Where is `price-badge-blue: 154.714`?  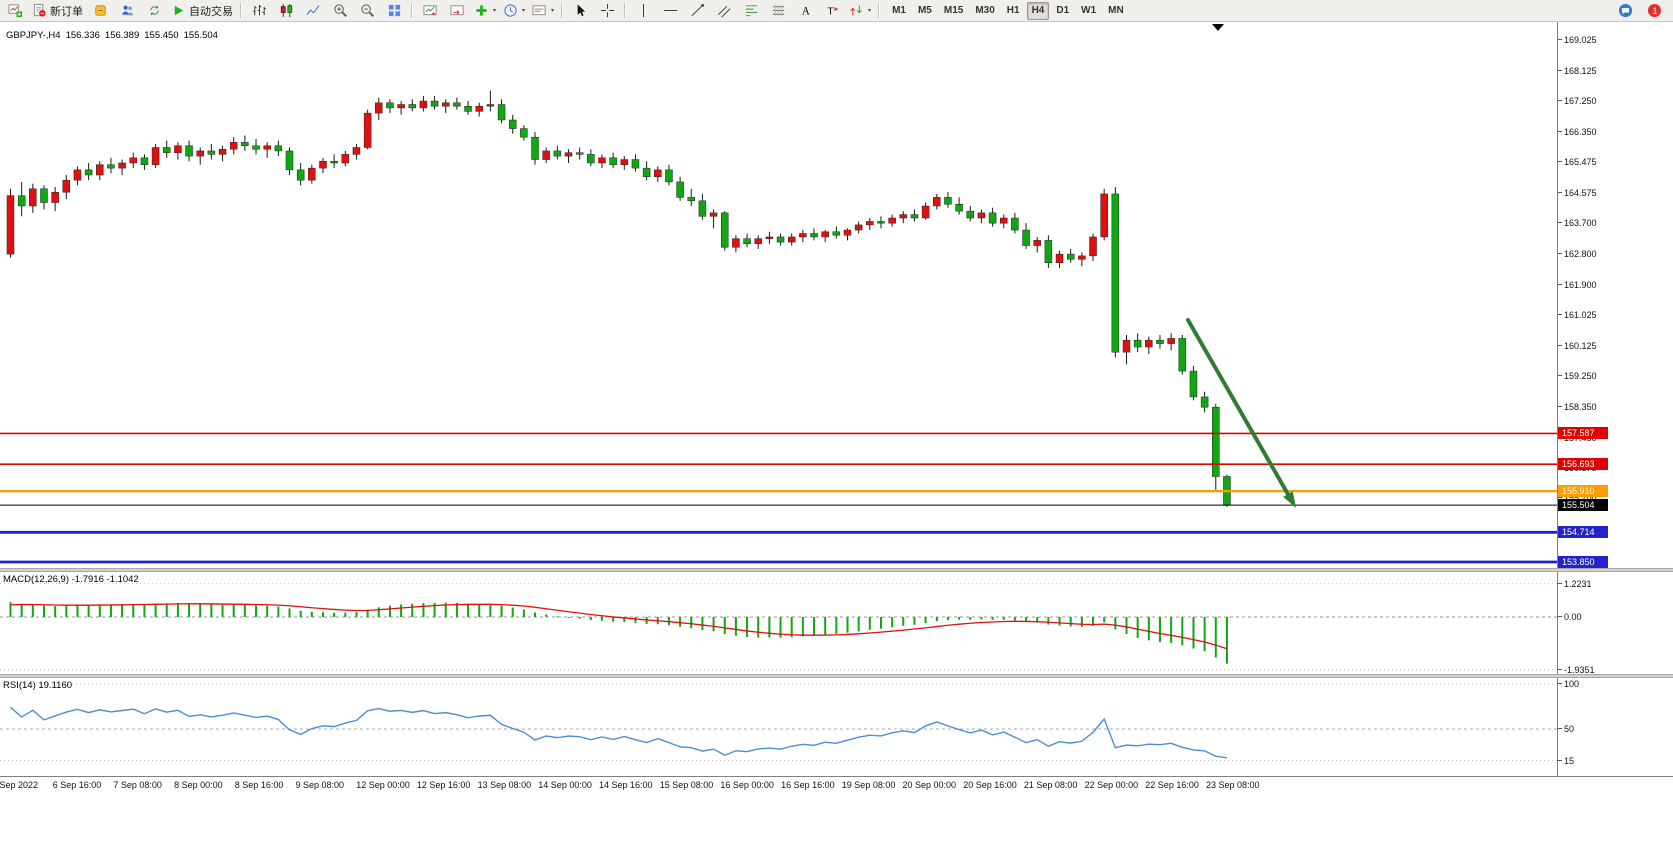 price-badge-blue: 154.714 is located at coordinates (1583, 532).